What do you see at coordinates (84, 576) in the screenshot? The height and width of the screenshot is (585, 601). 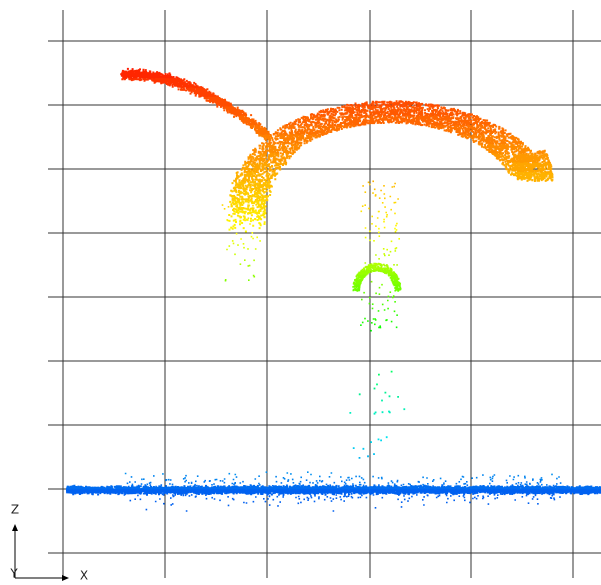 I see `x-label: X` at bounding box center [84, 576].